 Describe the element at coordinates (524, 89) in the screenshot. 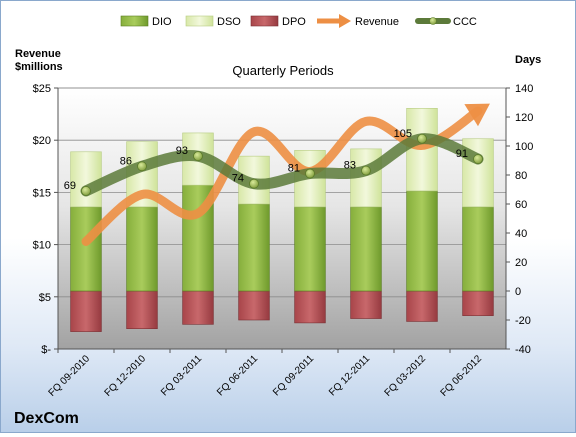

I see `right-tick-label: 140` at that location.